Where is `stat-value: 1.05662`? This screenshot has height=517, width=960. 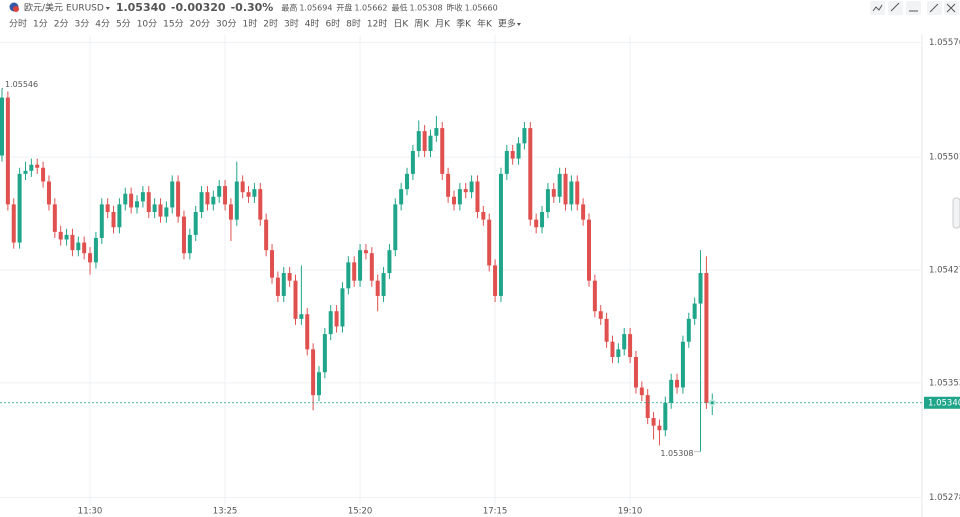 stat-value: 1.05662 is located at coordinates (370, 8).